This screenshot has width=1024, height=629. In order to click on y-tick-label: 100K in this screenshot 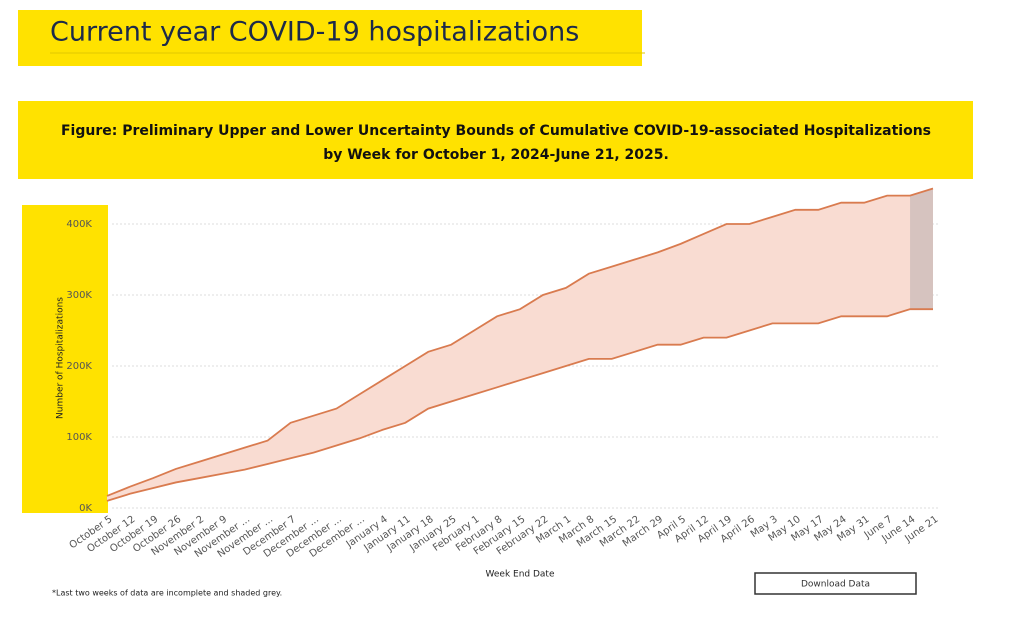, I will do `click(79, 437)`.